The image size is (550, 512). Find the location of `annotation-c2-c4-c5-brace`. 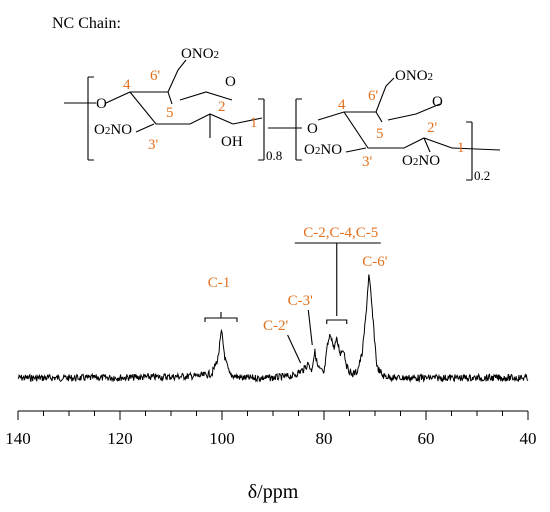

annotation-c2-c4-c5-brace is located at coordinates (337, 321).